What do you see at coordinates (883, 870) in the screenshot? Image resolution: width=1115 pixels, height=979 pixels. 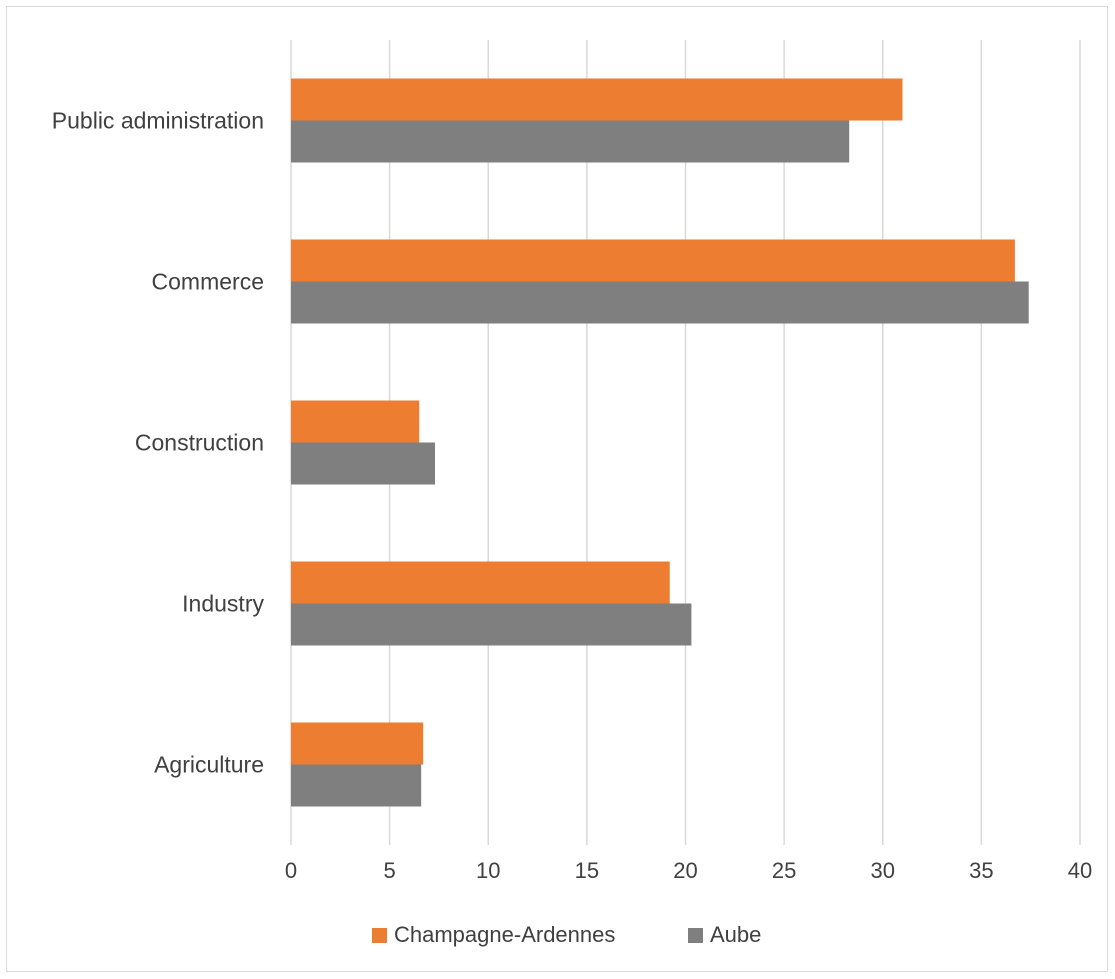 I see `x-tick-label: 30` at bounding box center [883, 870].